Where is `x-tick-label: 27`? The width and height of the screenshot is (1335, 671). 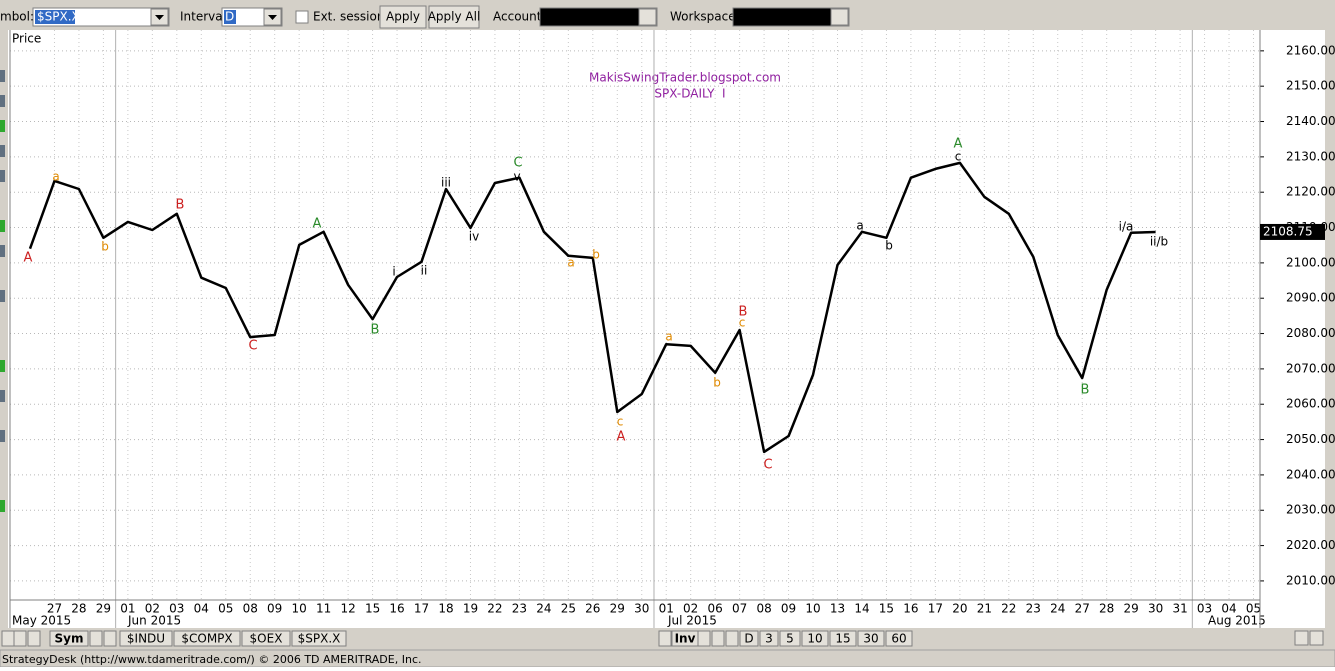 x-tick-label: 27 is located at coordinates (1082, 609).